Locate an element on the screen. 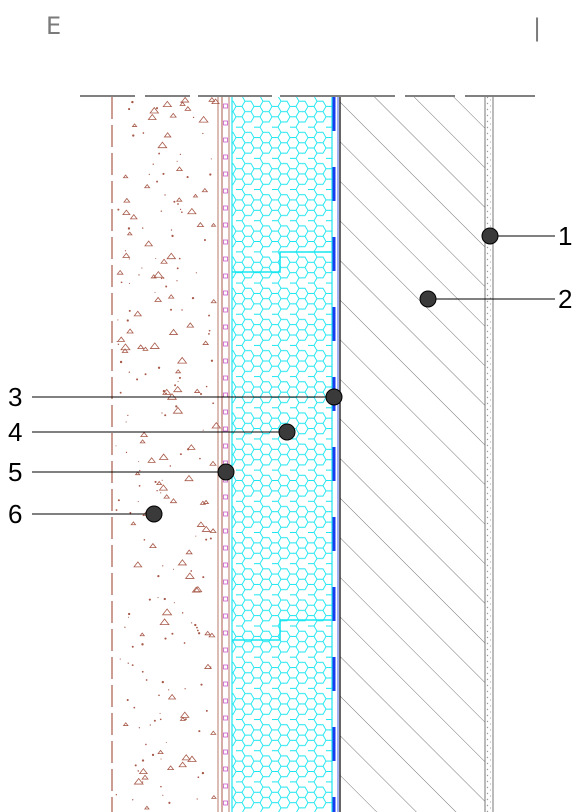 The height and width of the screenshot is (812, 577). mesh-markers is located at coordinates (225, 454).